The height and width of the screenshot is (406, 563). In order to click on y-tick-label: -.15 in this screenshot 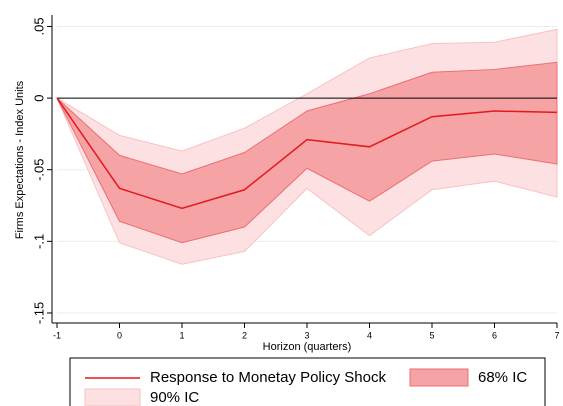, I will do `click(38, 313)`.